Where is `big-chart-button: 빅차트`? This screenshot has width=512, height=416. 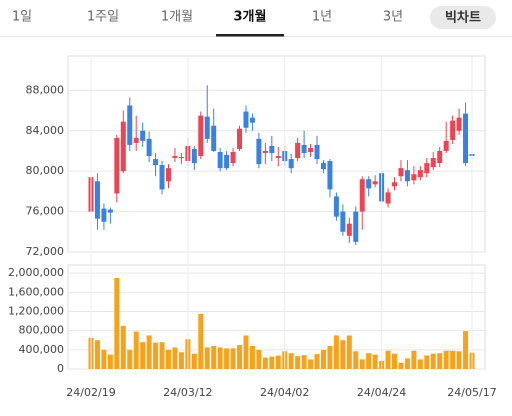 big-chart-button: 빅차트 is located at coordinates (463, 18).